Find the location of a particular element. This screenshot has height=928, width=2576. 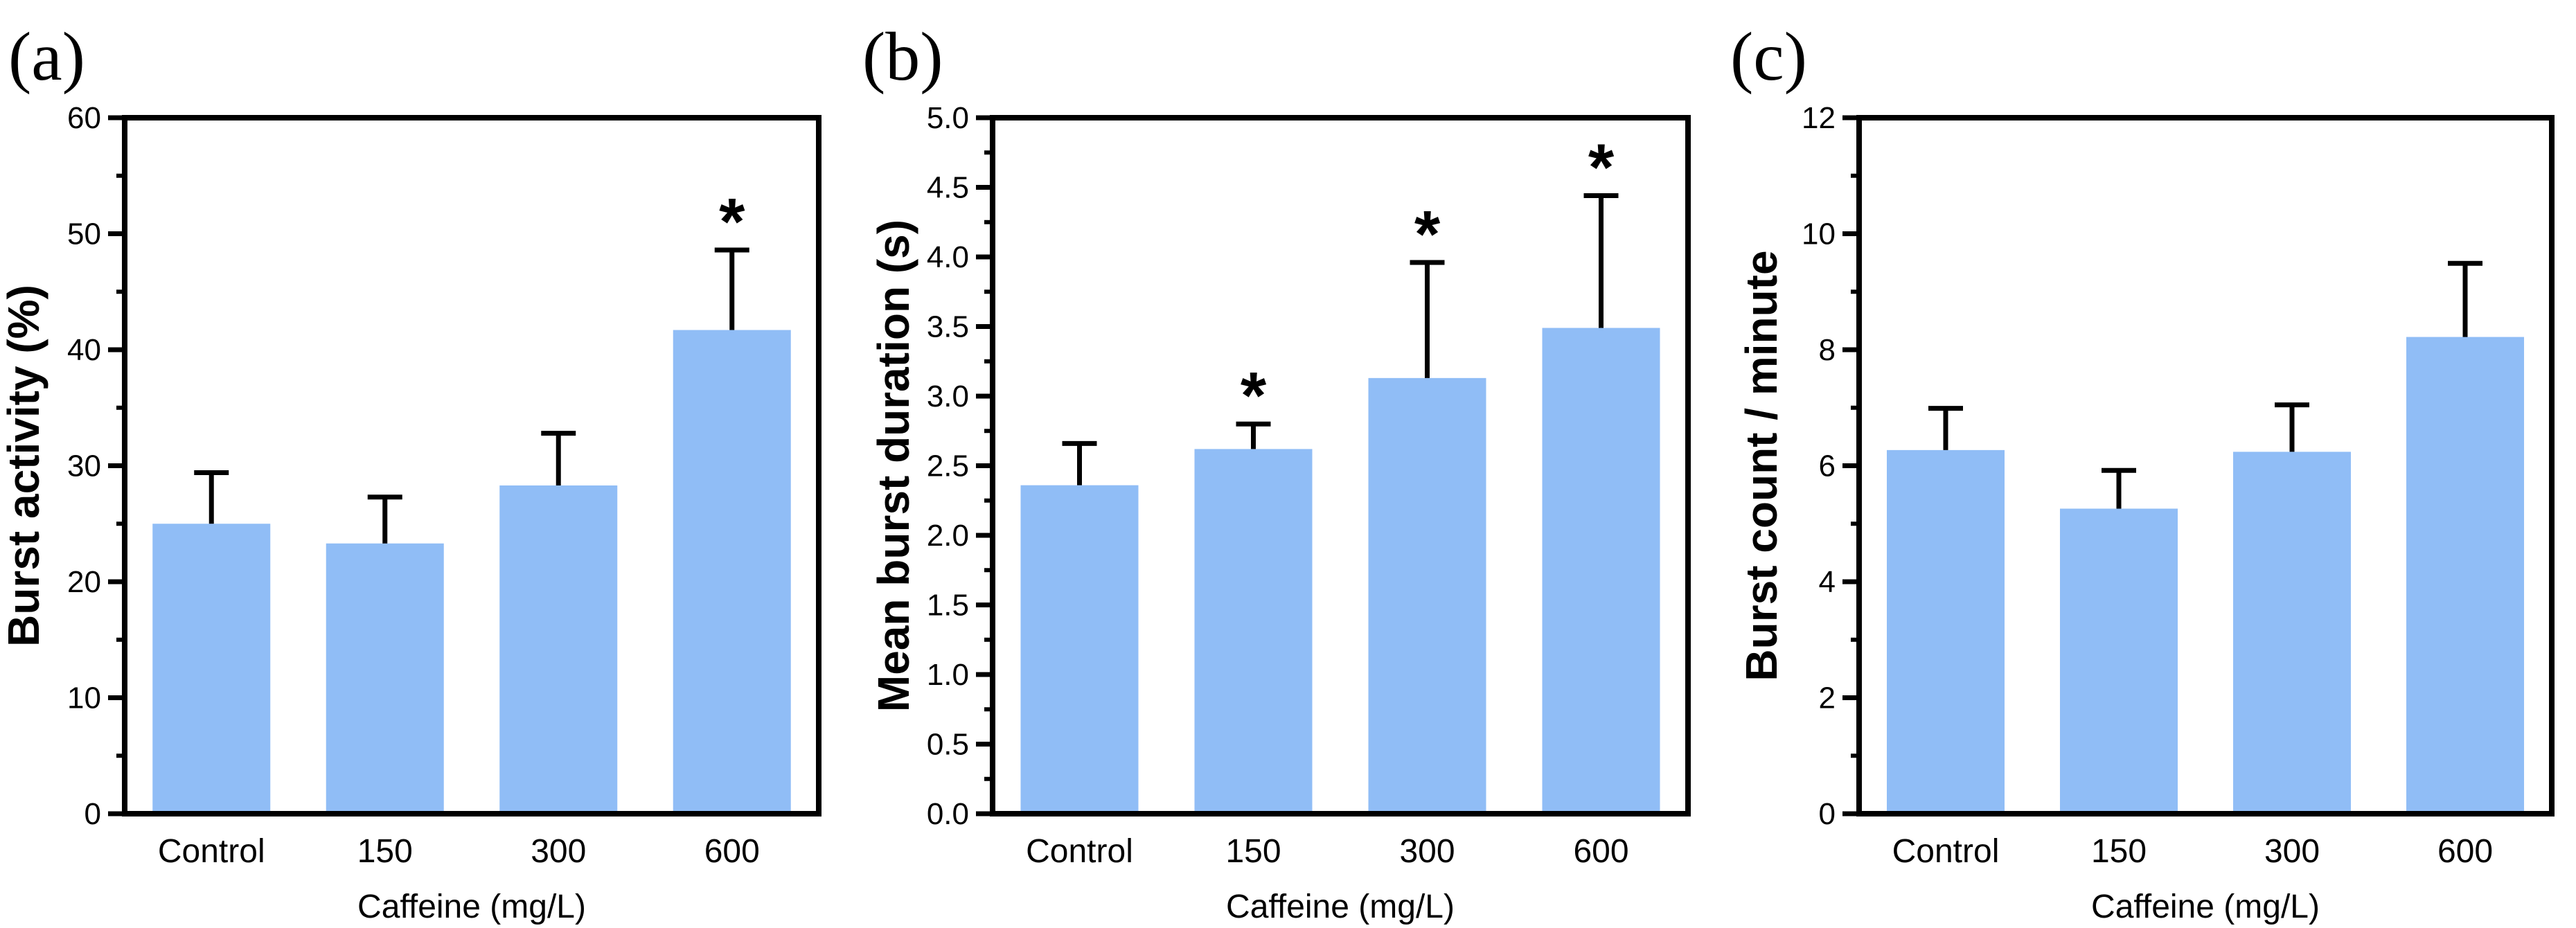

panel-label: (a) is located at coordinates (46, 56).